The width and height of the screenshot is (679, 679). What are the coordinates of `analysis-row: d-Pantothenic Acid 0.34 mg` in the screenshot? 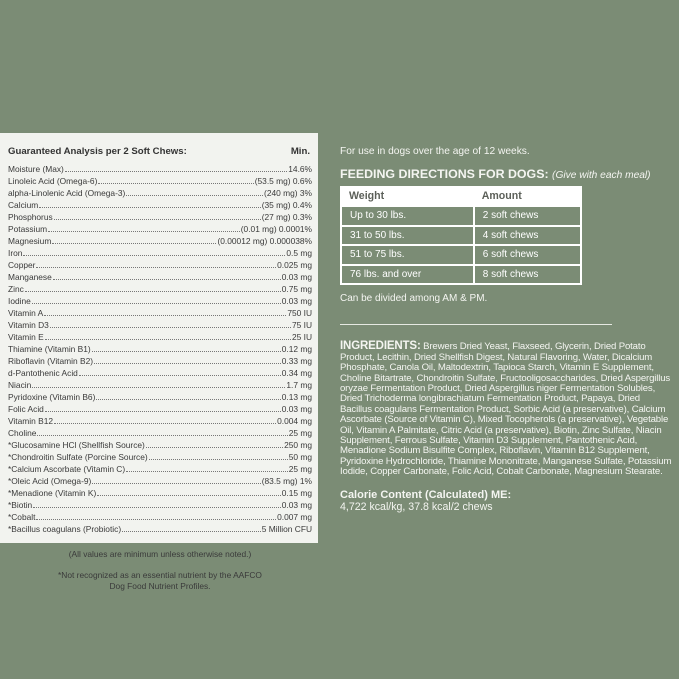 It's located at (160, 373).